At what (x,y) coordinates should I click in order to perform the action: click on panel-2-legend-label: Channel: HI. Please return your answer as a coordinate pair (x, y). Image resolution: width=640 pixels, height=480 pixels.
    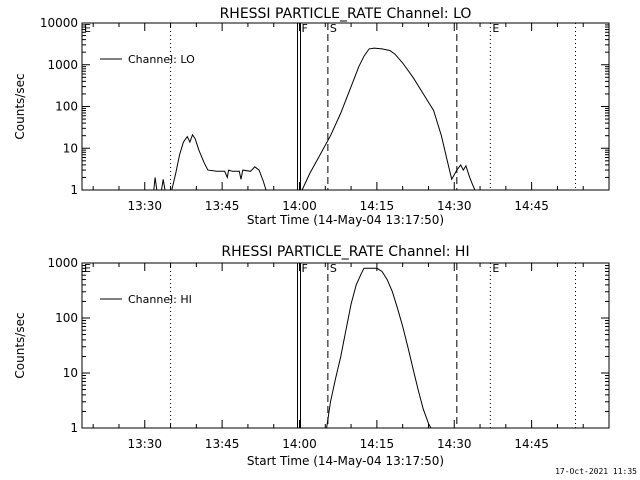
    Looking at the image, I should click on (160, 299).